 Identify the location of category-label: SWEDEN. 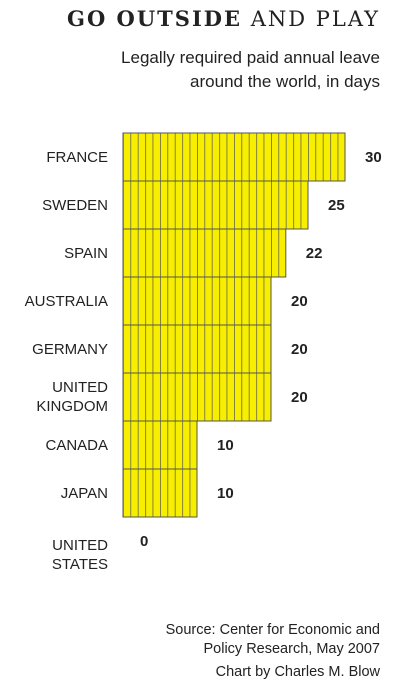
(75, 205).